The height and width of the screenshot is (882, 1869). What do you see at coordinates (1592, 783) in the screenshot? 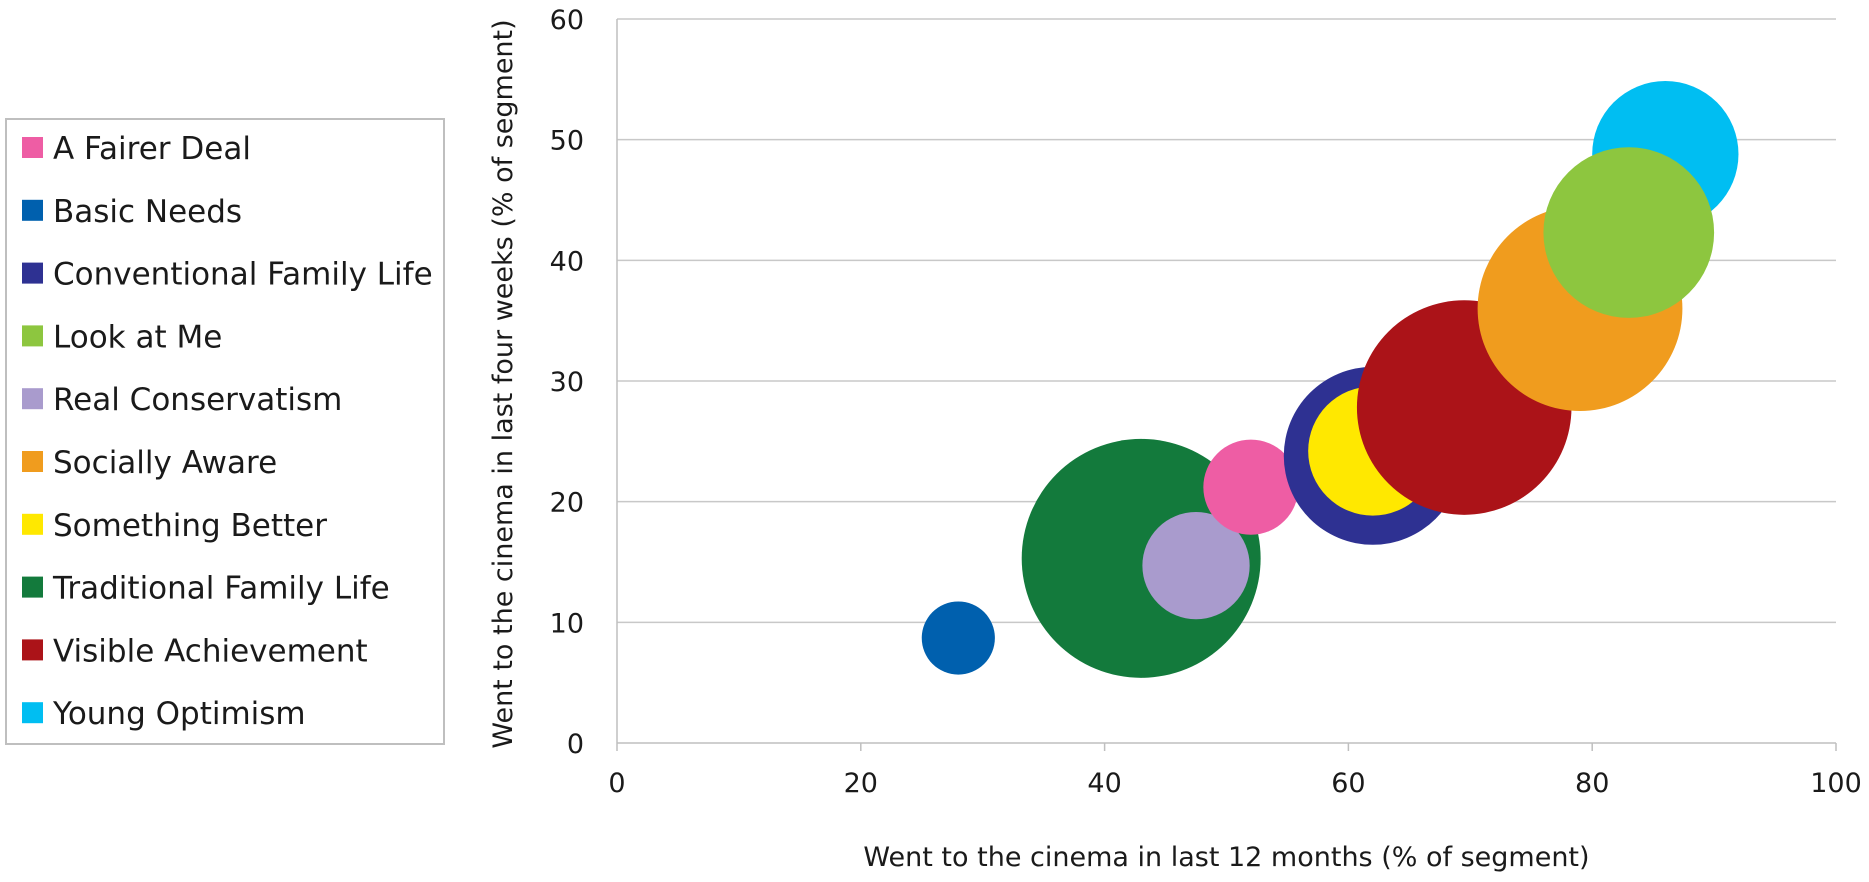
I see `x-tick-label: 80` at bounding box center [1592, 783].